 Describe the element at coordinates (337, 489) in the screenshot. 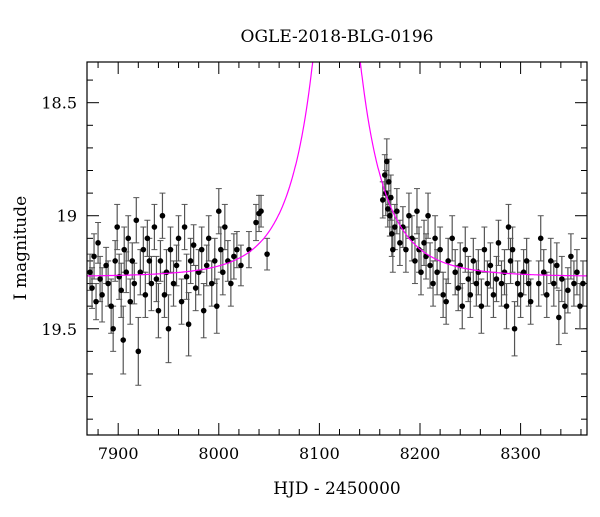

I see `x-axis-label: HJD - 2450000` at that location.